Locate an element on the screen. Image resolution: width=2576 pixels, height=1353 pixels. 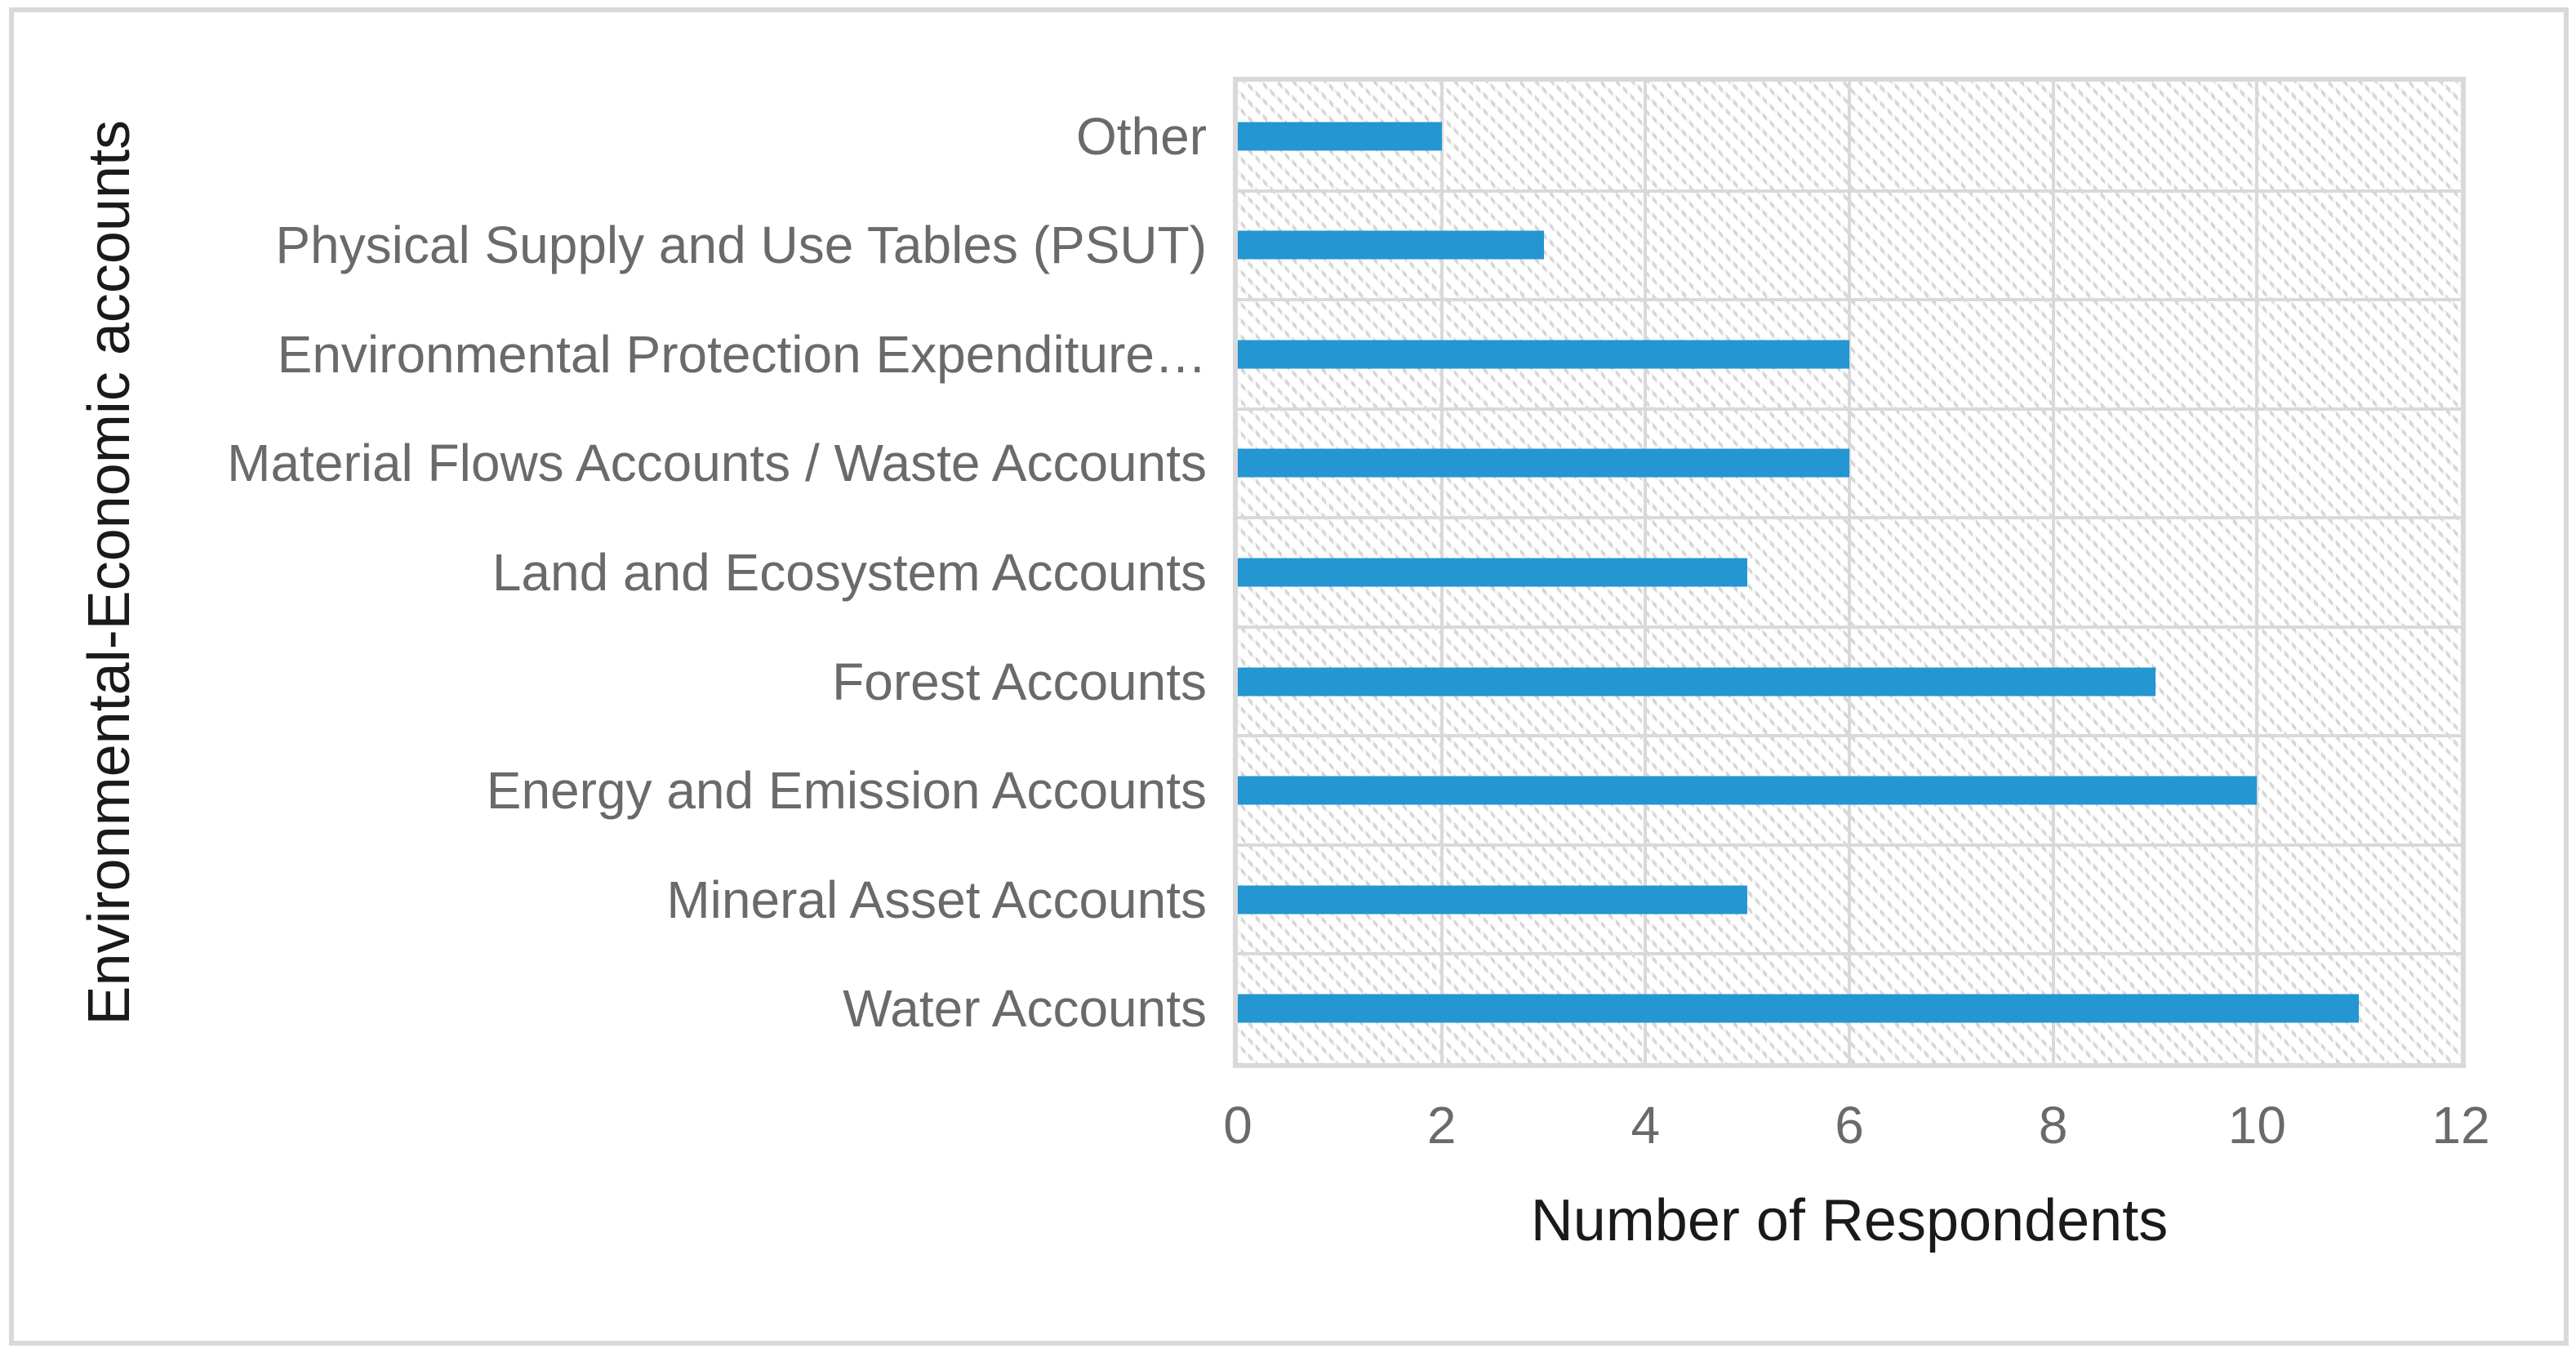
category-label: Material Flows Accounts / Waste Accounts is located at coordinates (717, 463).